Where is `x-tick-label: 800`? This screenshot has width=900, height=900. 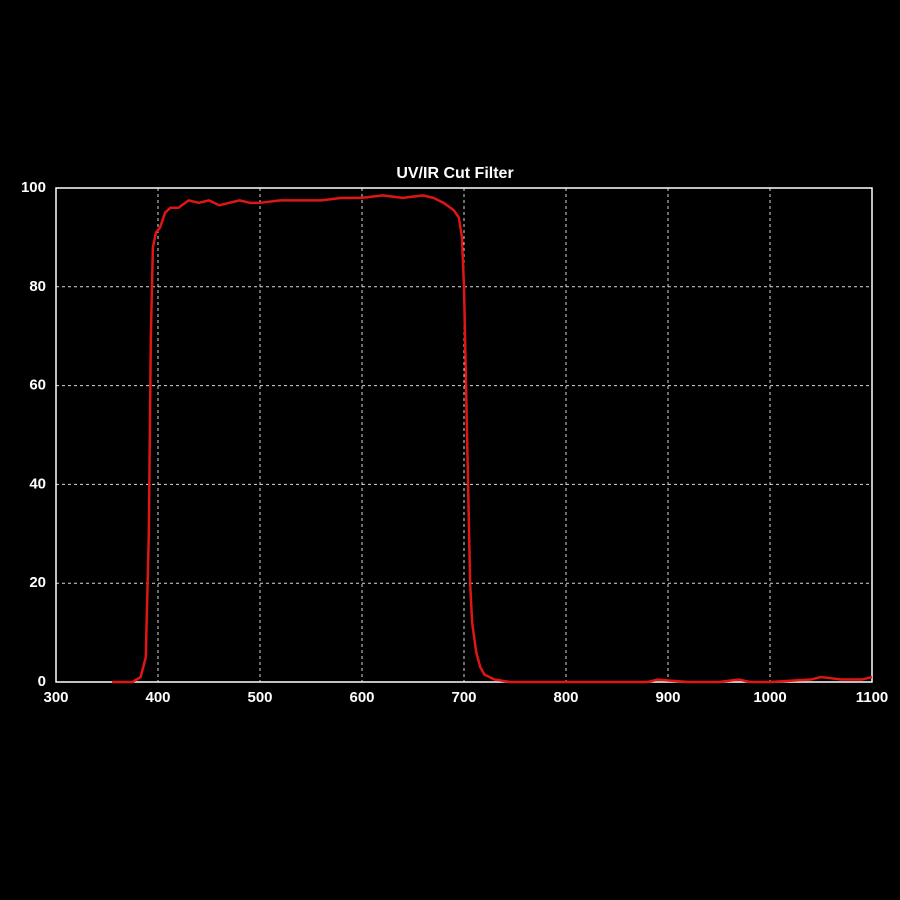 x-tick-label: 800 is located at coordinates (565, 697).